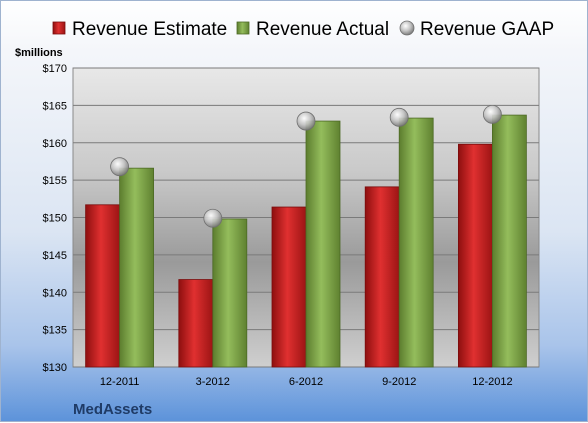 This screenshot has width=588, height=423. Describe the element at coordinates (55, 181) in the screenshot. I see `y-tick-label: $155` at that location.